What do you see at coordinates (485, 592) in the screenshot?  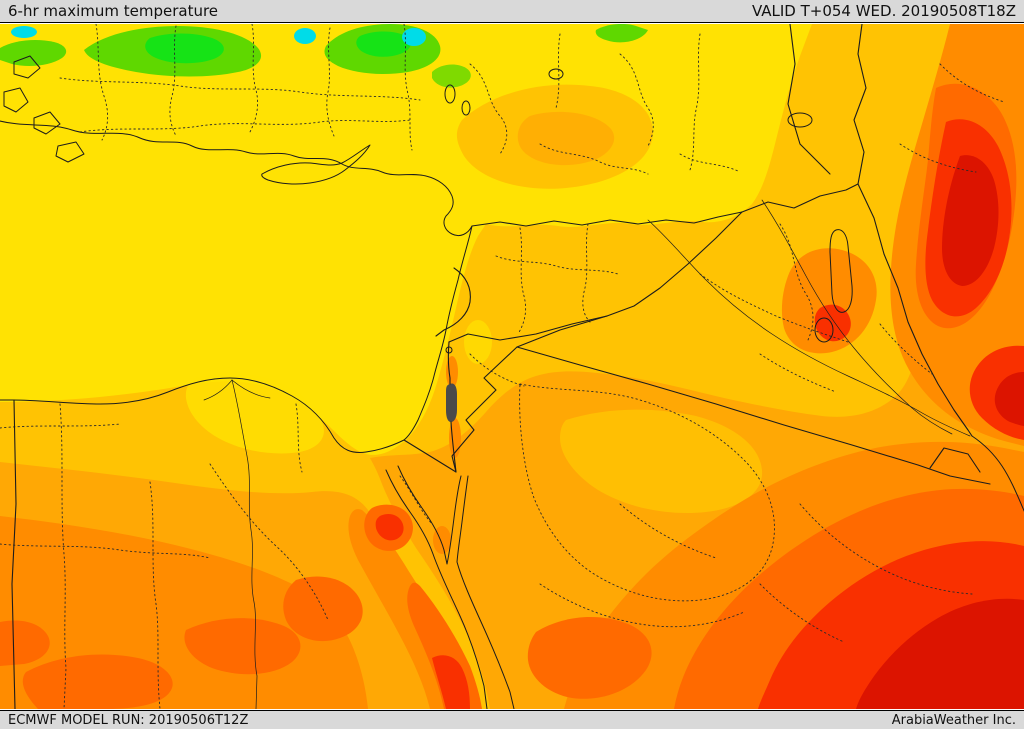 I see `red-sea-east-shore` at bounding box center [485, 592].